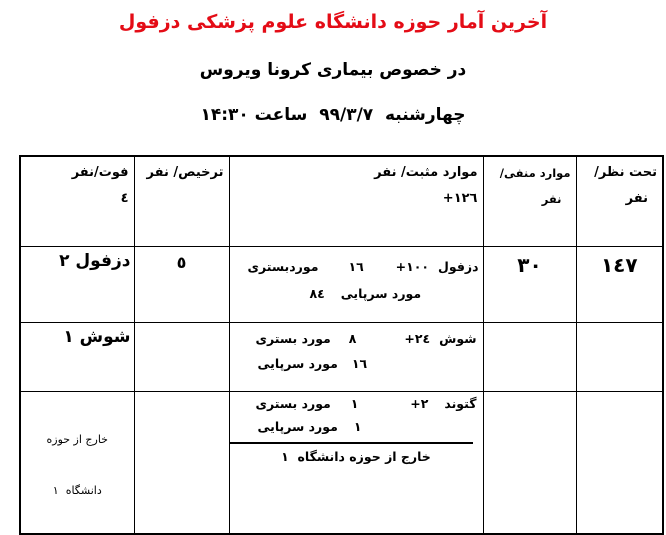  I want to click on header-negative-line1: موارد منفی/, so click(535, 173).